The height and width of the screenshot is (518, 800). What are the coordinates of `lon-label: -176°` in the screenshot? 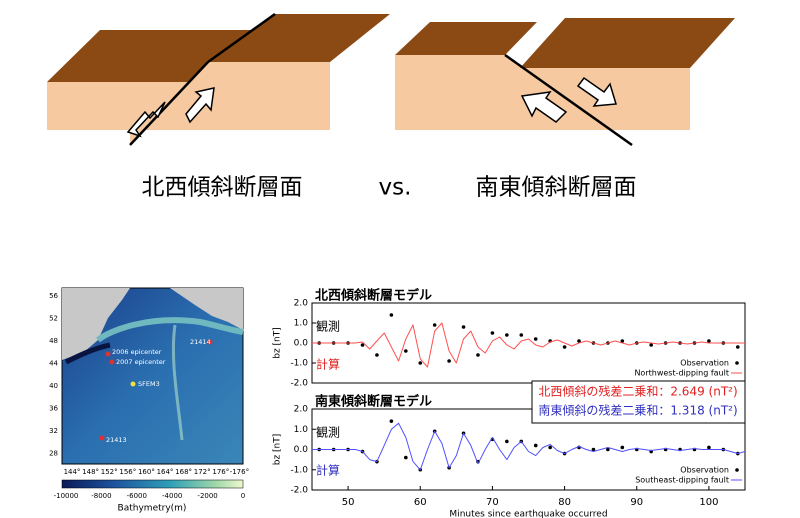 It's located at (239, 472).